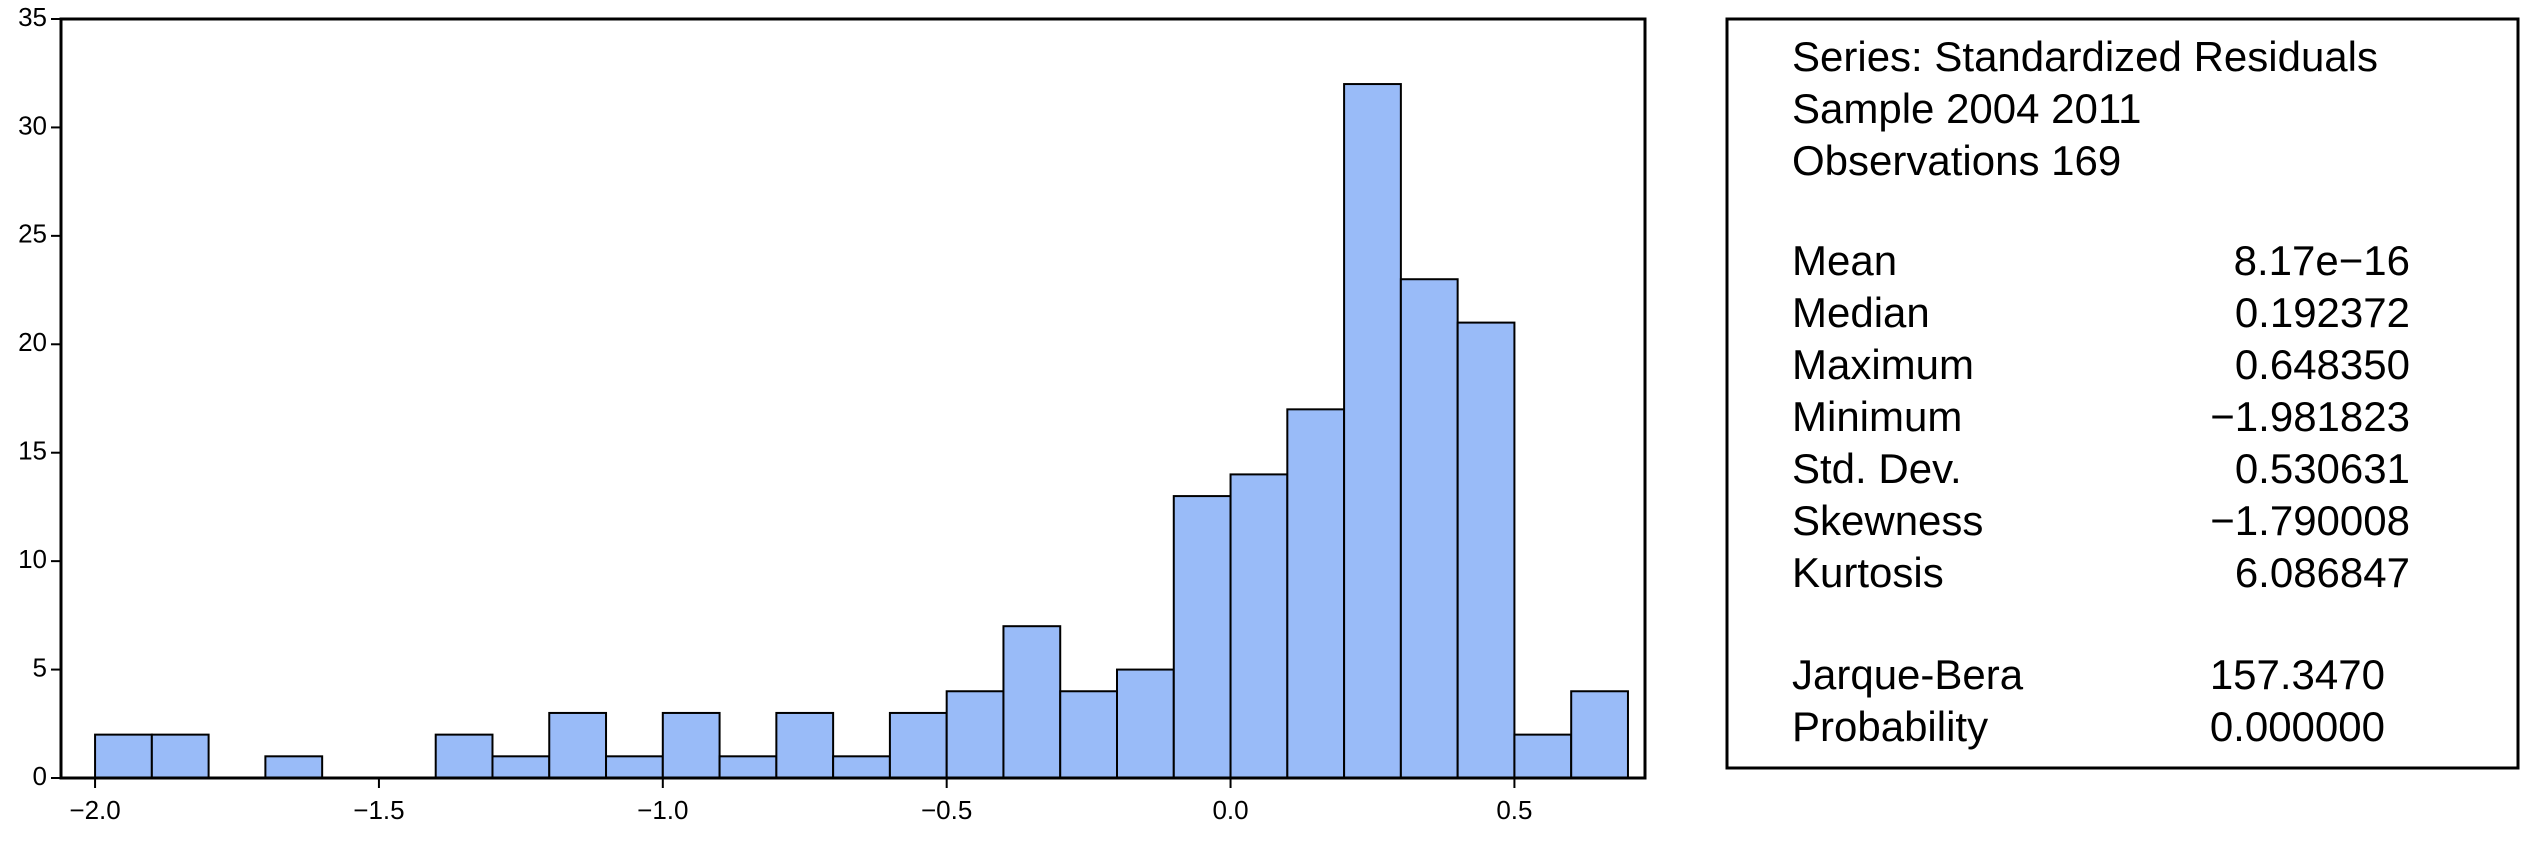 The width and height of the screenshot is (2536, 853). What do you see at coordinates (40, 776) in the screenshot?
I see `y-tick-label: 0` at bounding box center [40, 776].